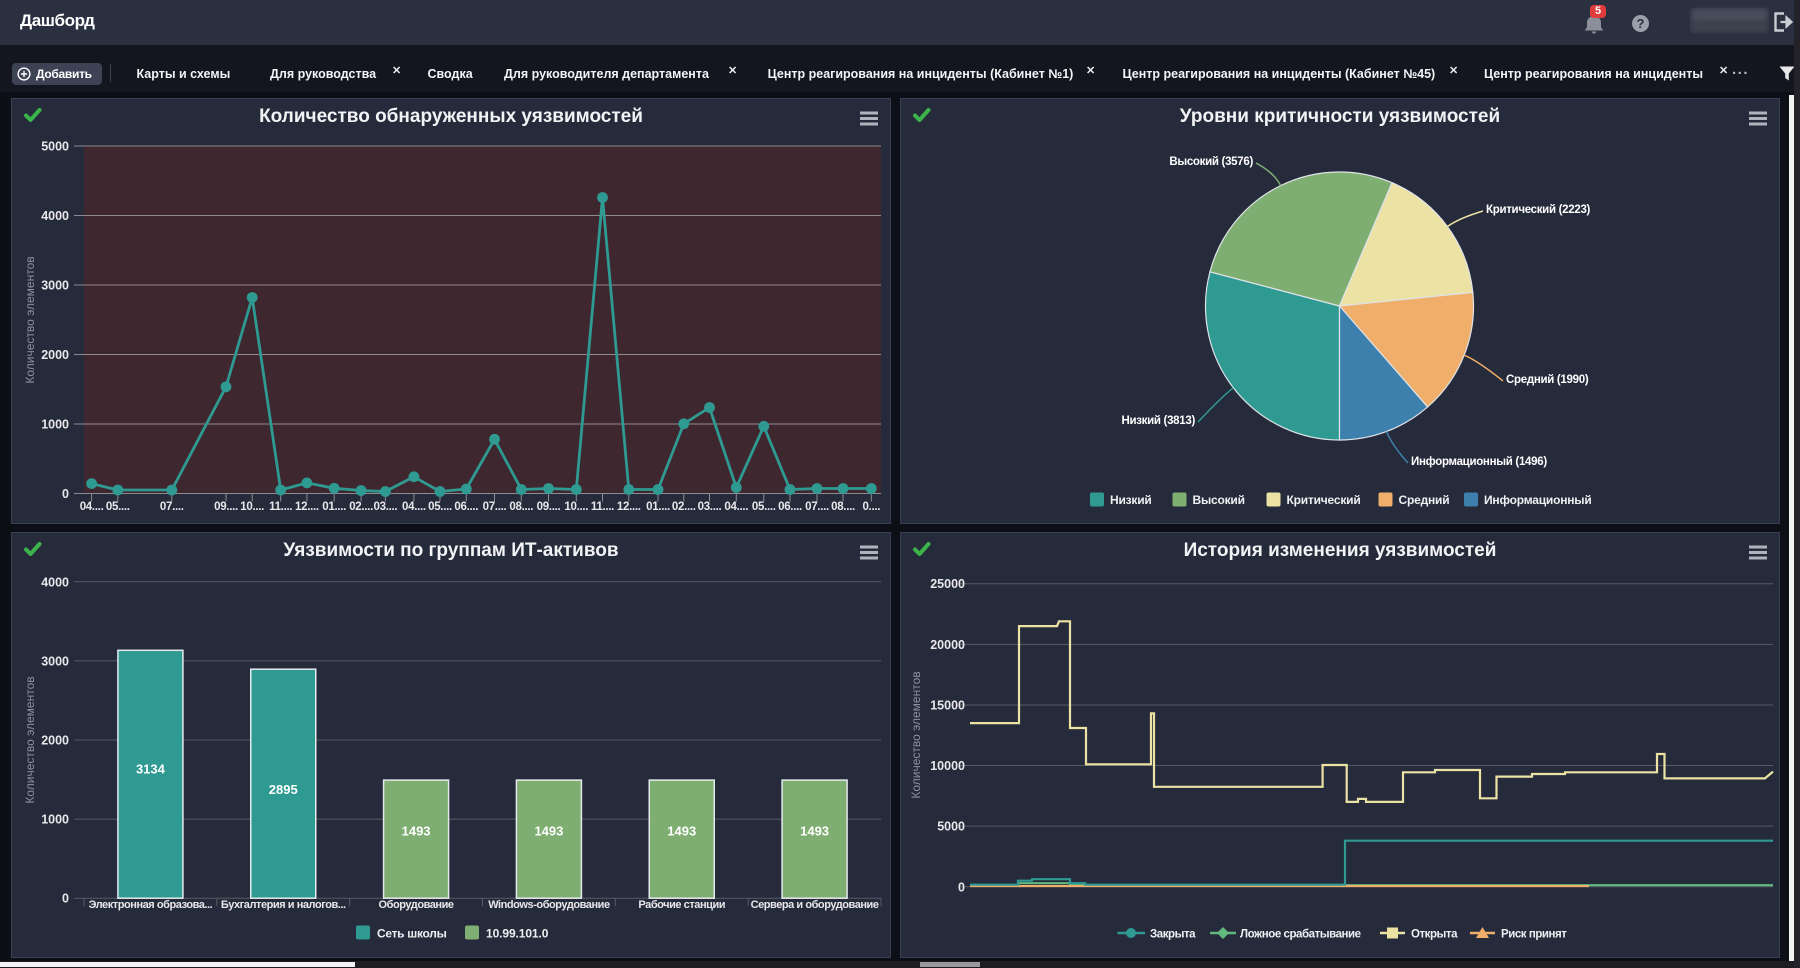  Describe the element at coordinates (1538, 210) in the screenshot. I see `svg-text: Критический (2223)` at that location.